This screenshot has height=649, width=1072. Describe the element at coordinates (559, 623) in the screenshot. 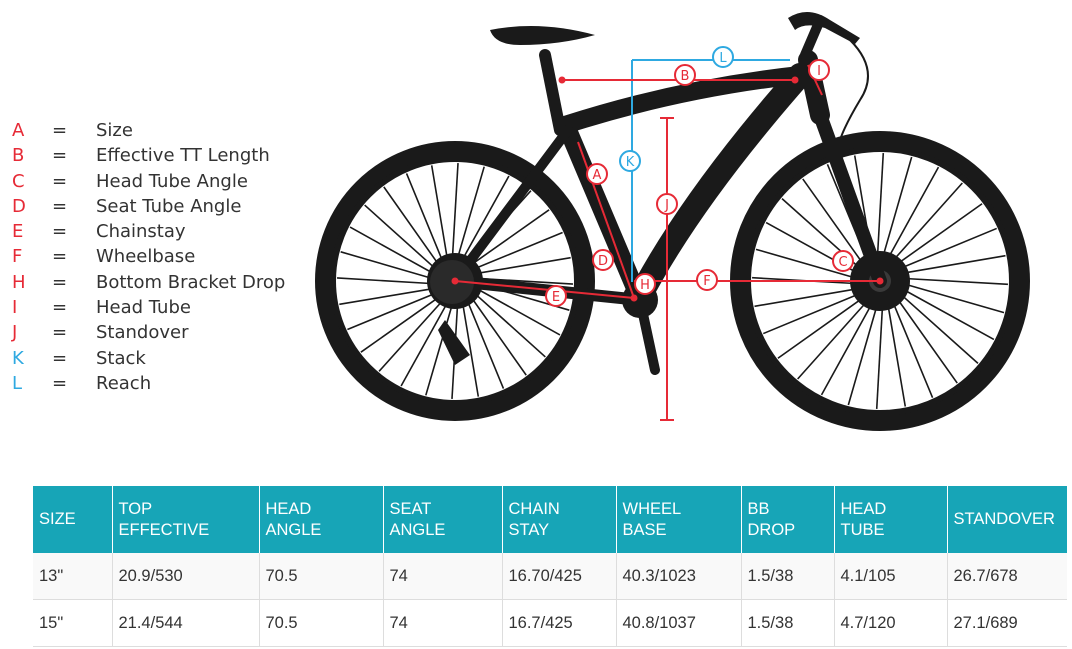

I see `table-cell: 16.7/425` at that location.